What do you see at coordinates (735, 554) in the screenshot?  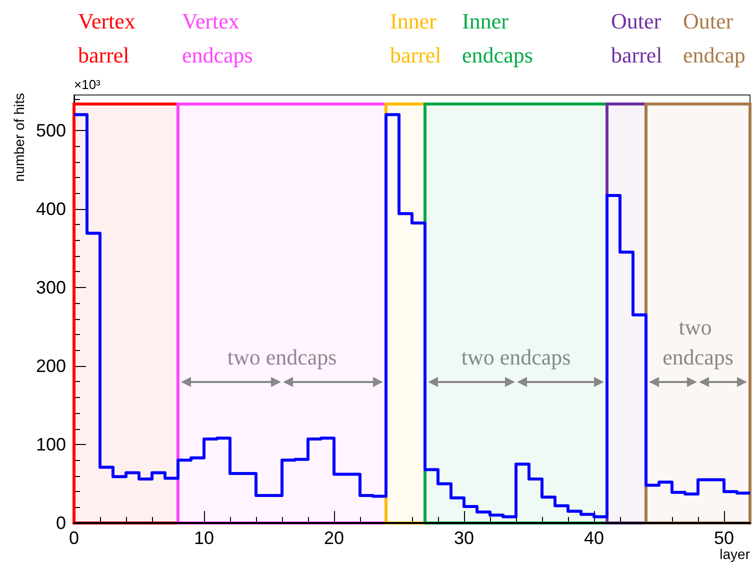 I see `x-axis-title: layer` at bounding box center [735, 554].